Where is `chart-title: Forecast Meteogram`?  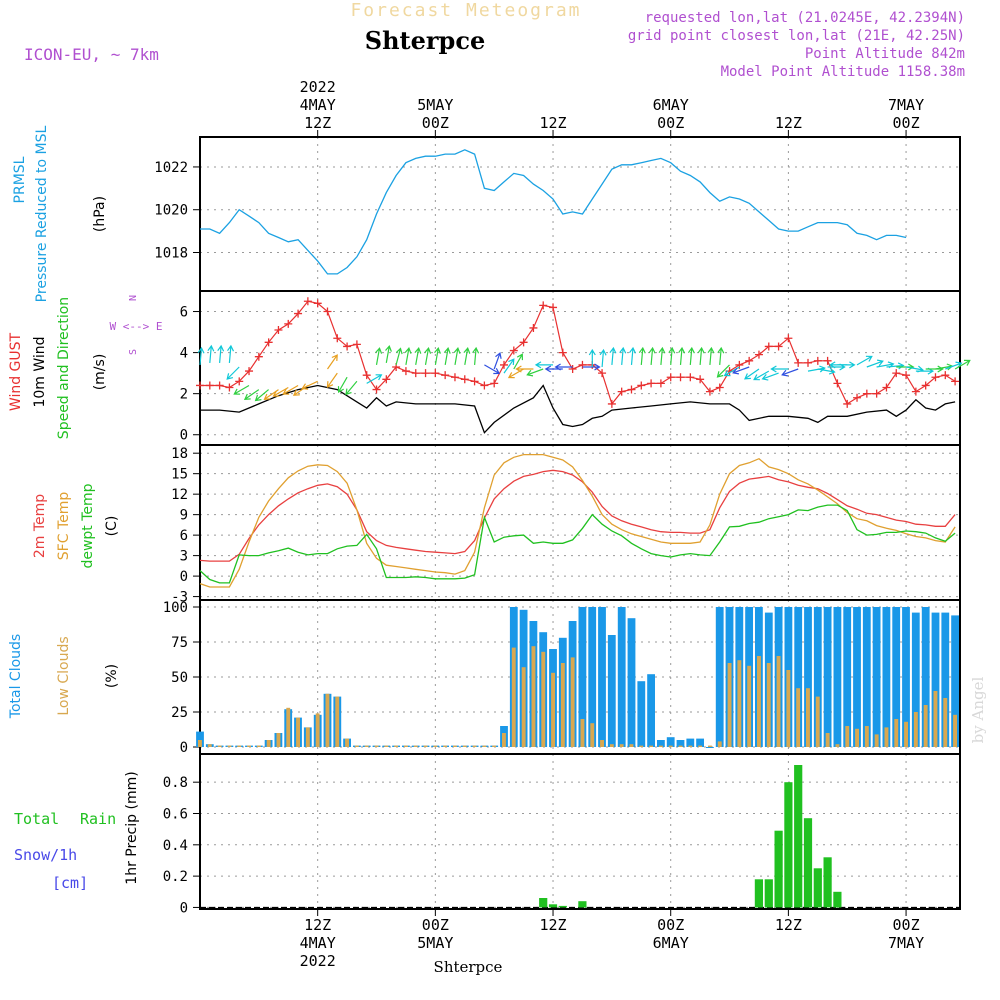 chart-title: Forecast Meteogram is located at coordinates (465, 10).